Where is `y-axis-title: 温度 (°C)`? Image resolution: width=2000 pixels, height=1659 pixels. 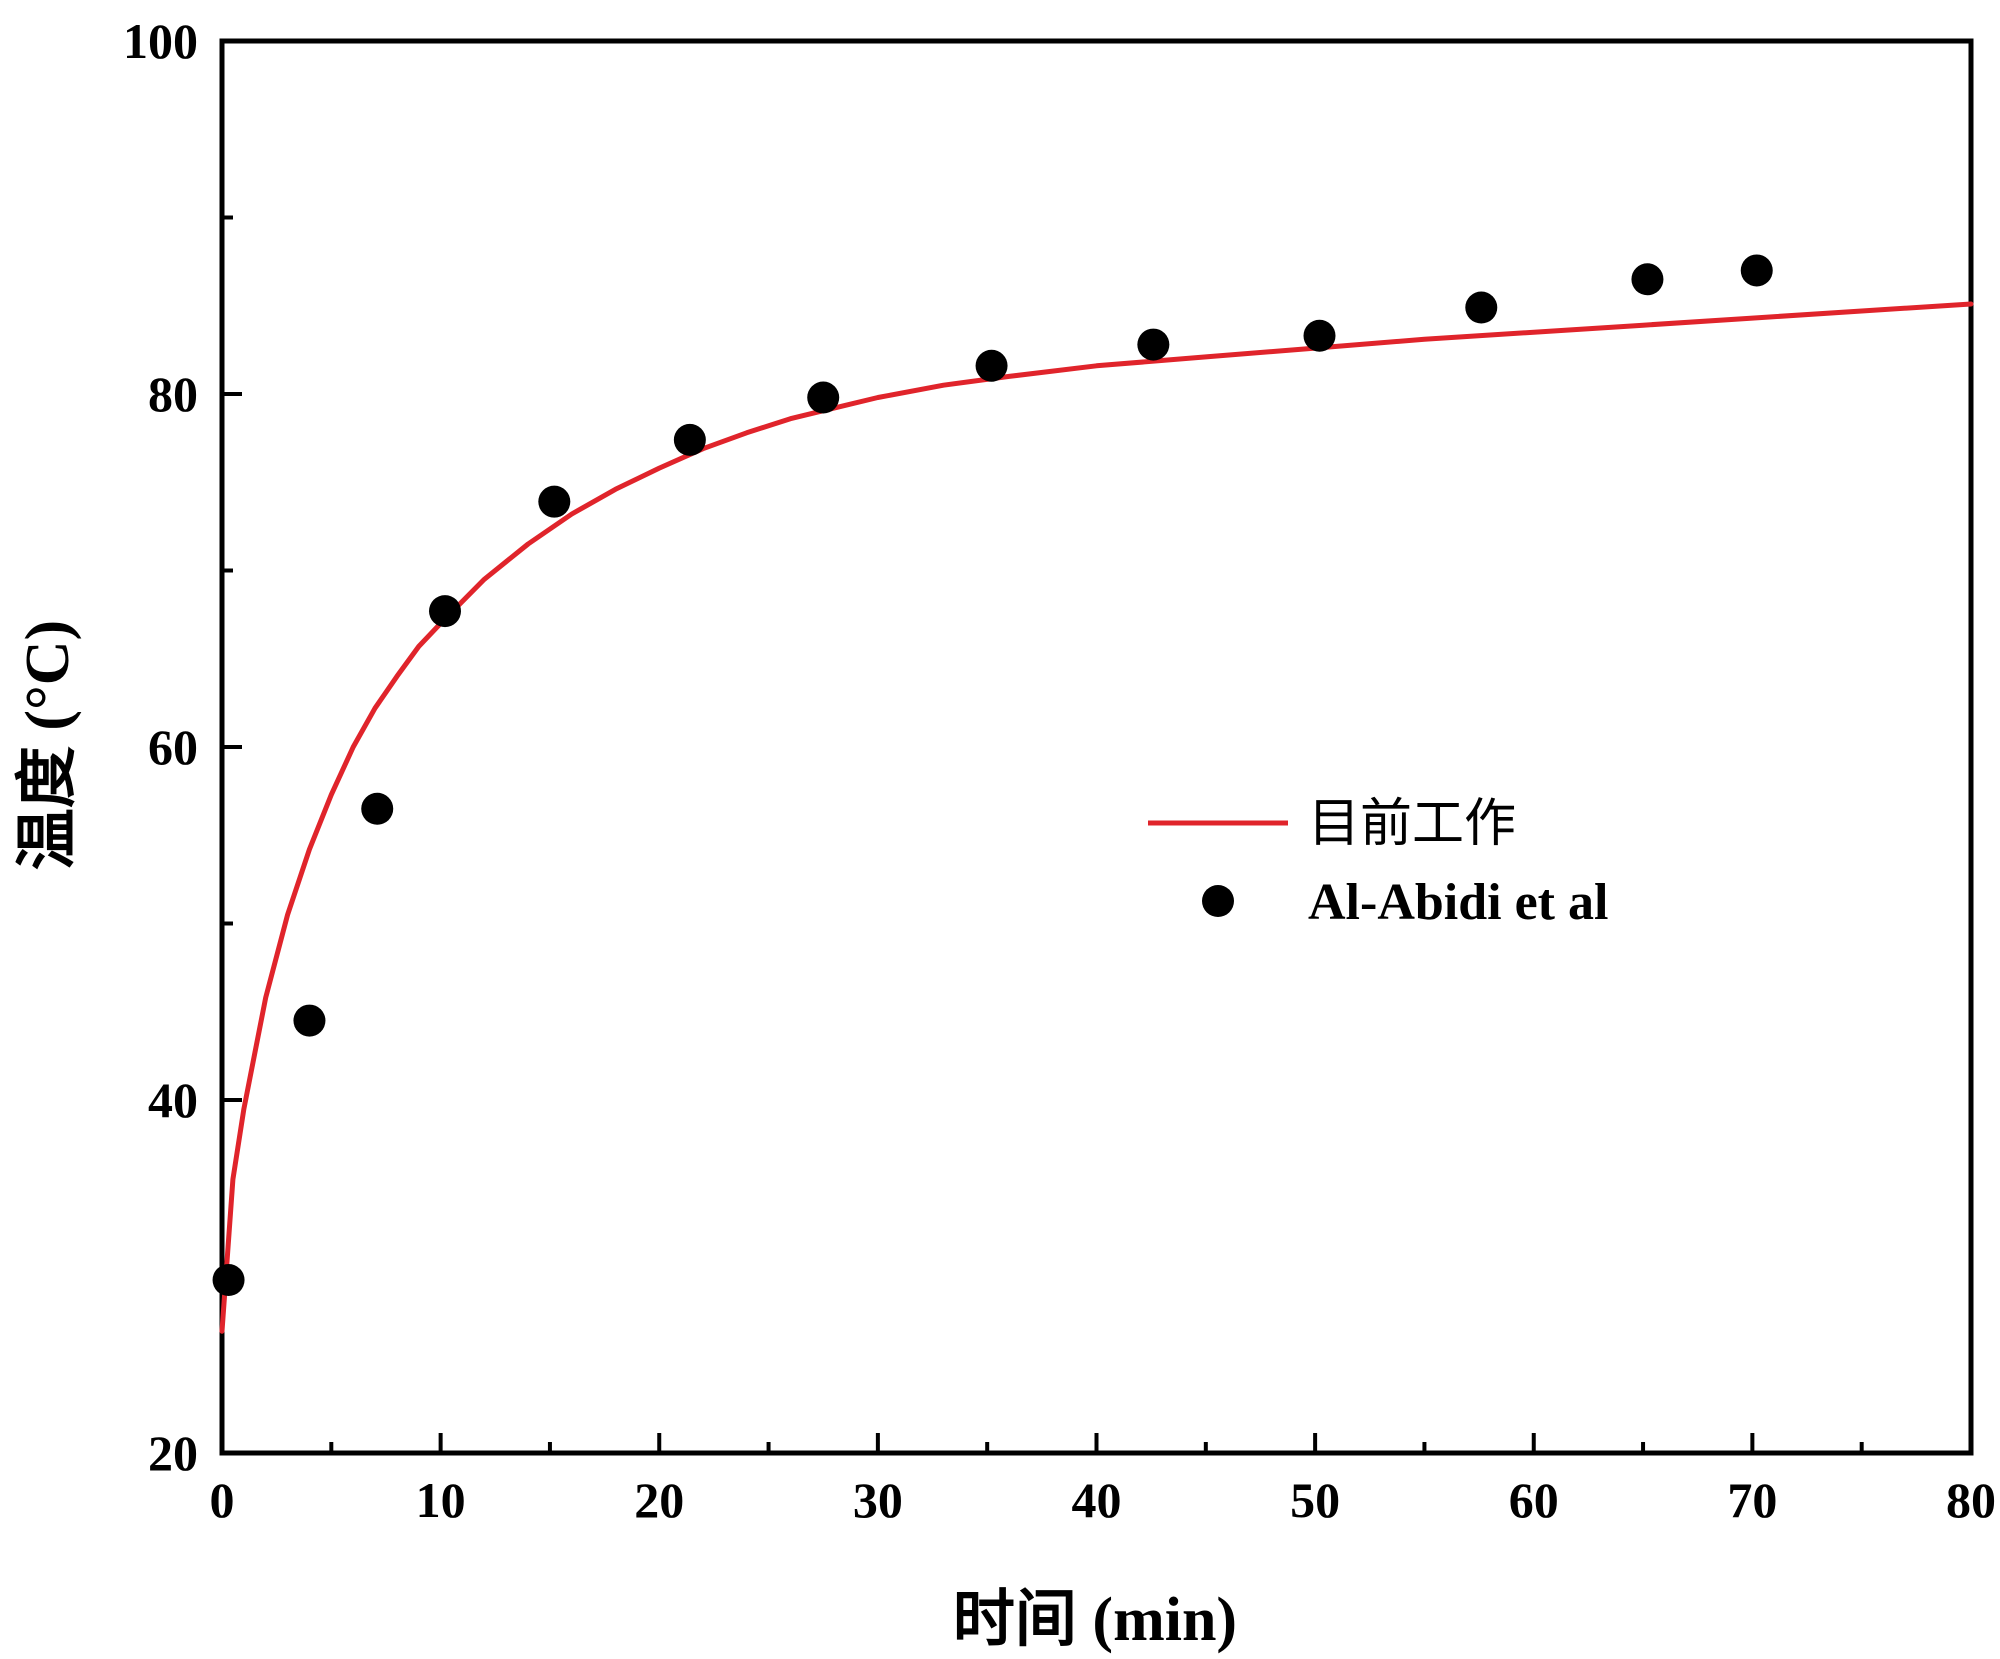 y-axis-title: 温度 (°C) is located at coordinates (47, 745).